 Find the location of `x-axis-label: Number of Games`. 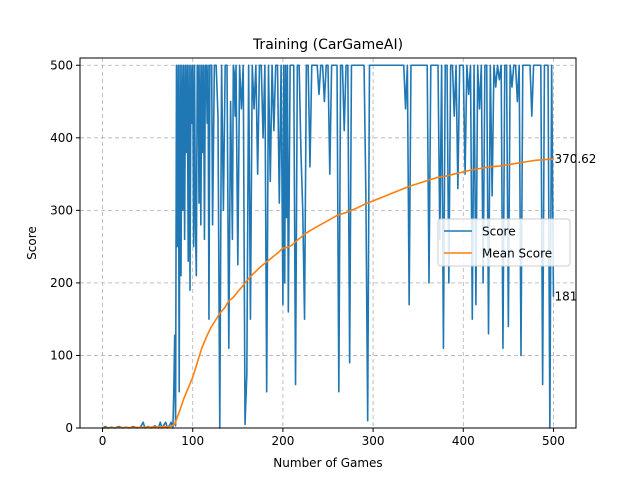

x-axis-label: Number of Games is located at coordinates (327, 463).